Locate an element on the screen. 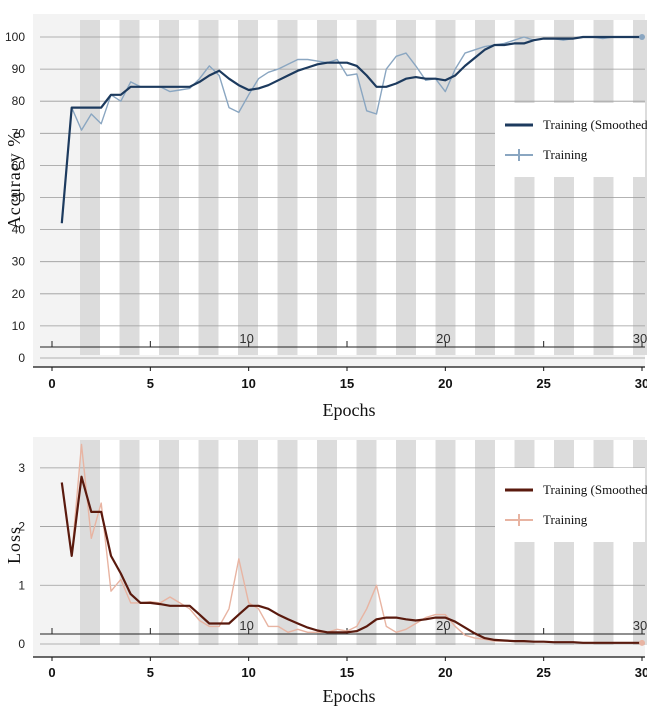 The height and width of the screenshot is (714, 647). y-tick-label: 20 is located at coordinates (19, 294).